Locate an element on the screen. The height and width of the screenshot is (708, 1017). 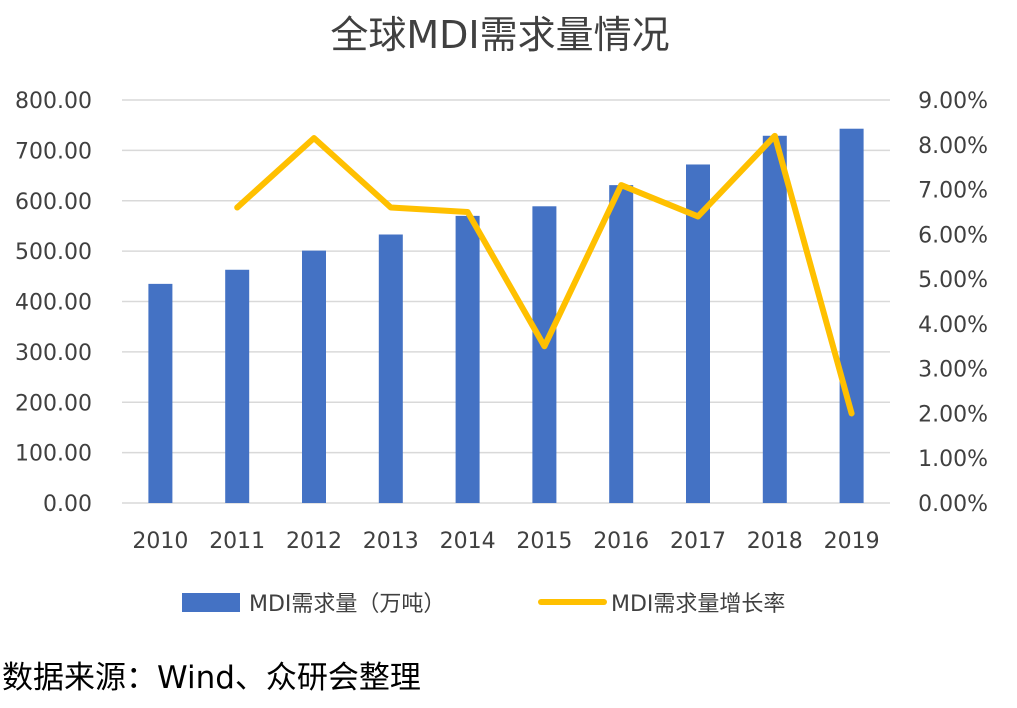
right-tick-label: 0.00% is located at coordinates (953, 504).